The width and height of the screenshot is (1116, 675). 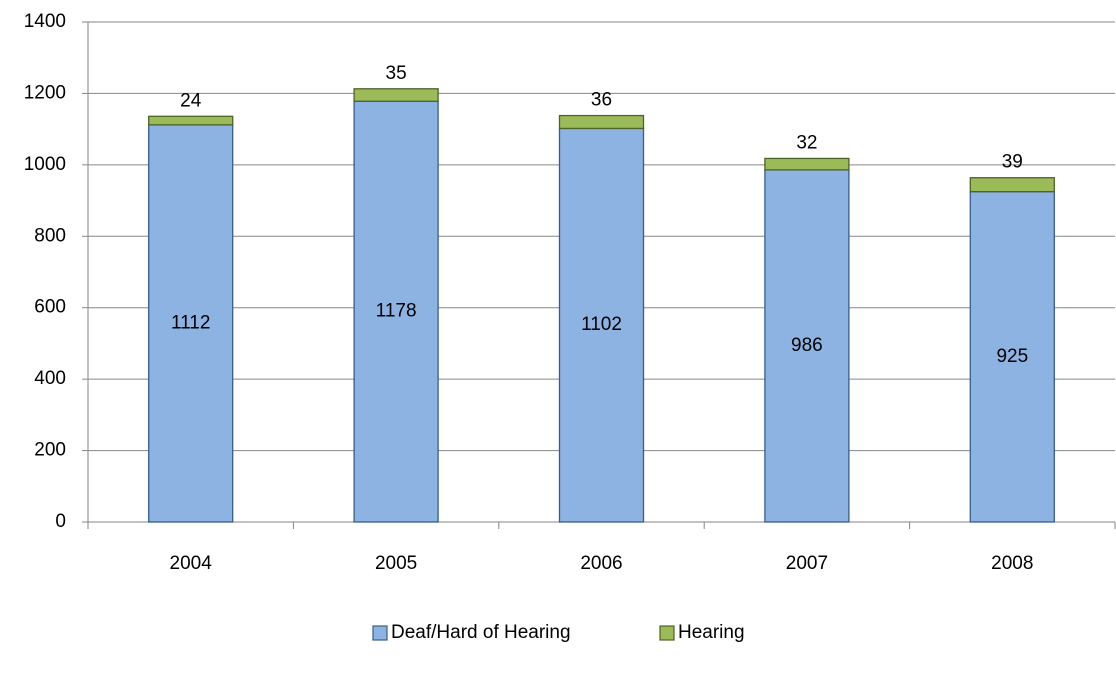 What do you see at coordinates (601, 100) in the screenshot?
I see `data-label: 36` at bounding box center [601, 100].